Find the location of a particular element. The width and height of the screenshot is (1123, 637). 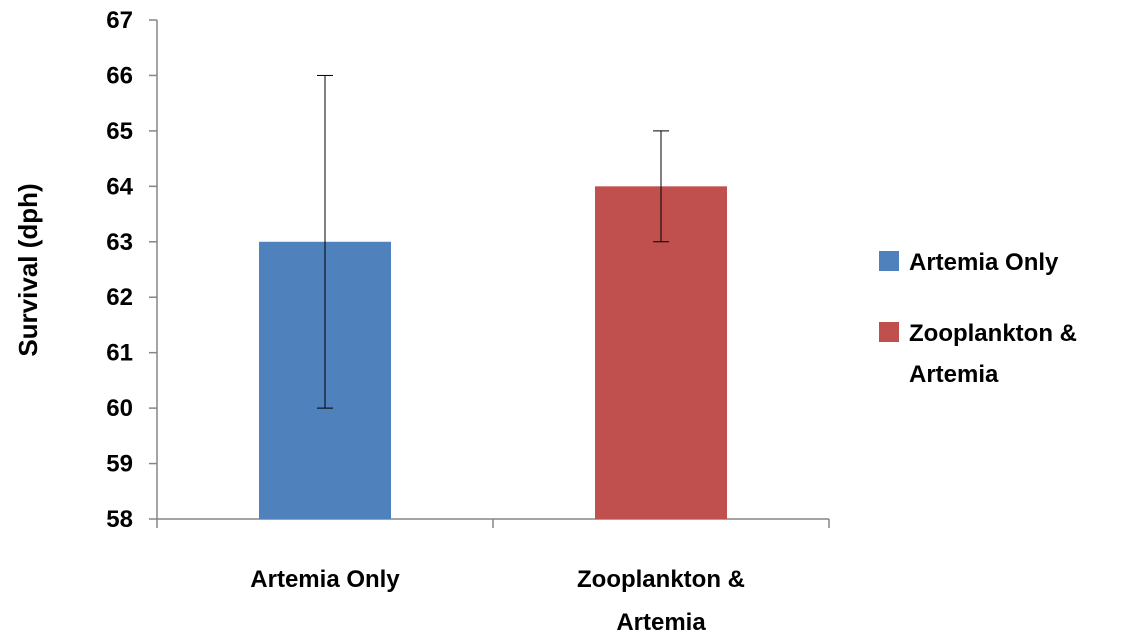

y-tick-label: 62 is located at coordinates (119, 297).